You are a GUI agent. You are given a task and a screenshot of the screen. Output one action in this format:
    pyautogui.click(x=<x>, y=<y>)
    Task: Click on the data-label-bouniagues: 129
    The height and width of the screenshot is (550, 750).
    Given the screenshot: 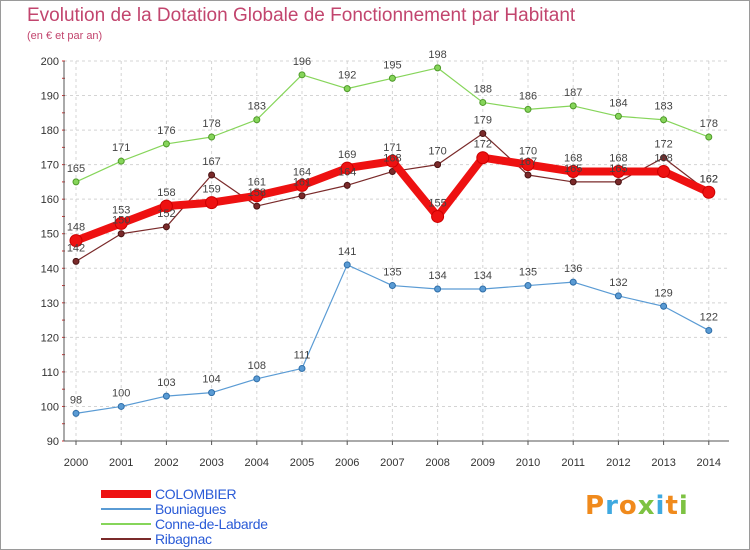 What is the action you would take?
    pyautogui.click(x=663, y=293)
    